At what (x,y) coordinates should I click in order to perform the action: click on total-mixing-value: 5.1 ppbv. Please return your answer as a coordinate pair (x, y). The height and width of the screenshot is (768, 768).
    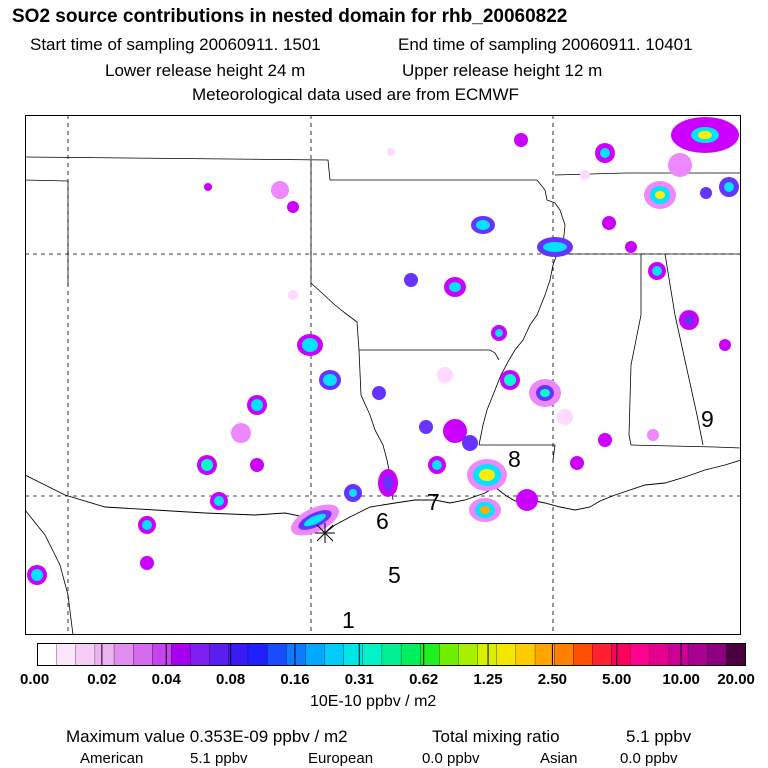
    Looking at the image, I should click on (659, 736).